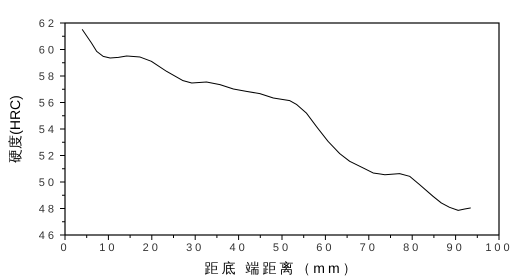 This screenshot has width=516, height=279. What do you see at coordinates (47, 236) in the screenshot?
I see `y-tick-label: 46` at bounding box center [47, 236].